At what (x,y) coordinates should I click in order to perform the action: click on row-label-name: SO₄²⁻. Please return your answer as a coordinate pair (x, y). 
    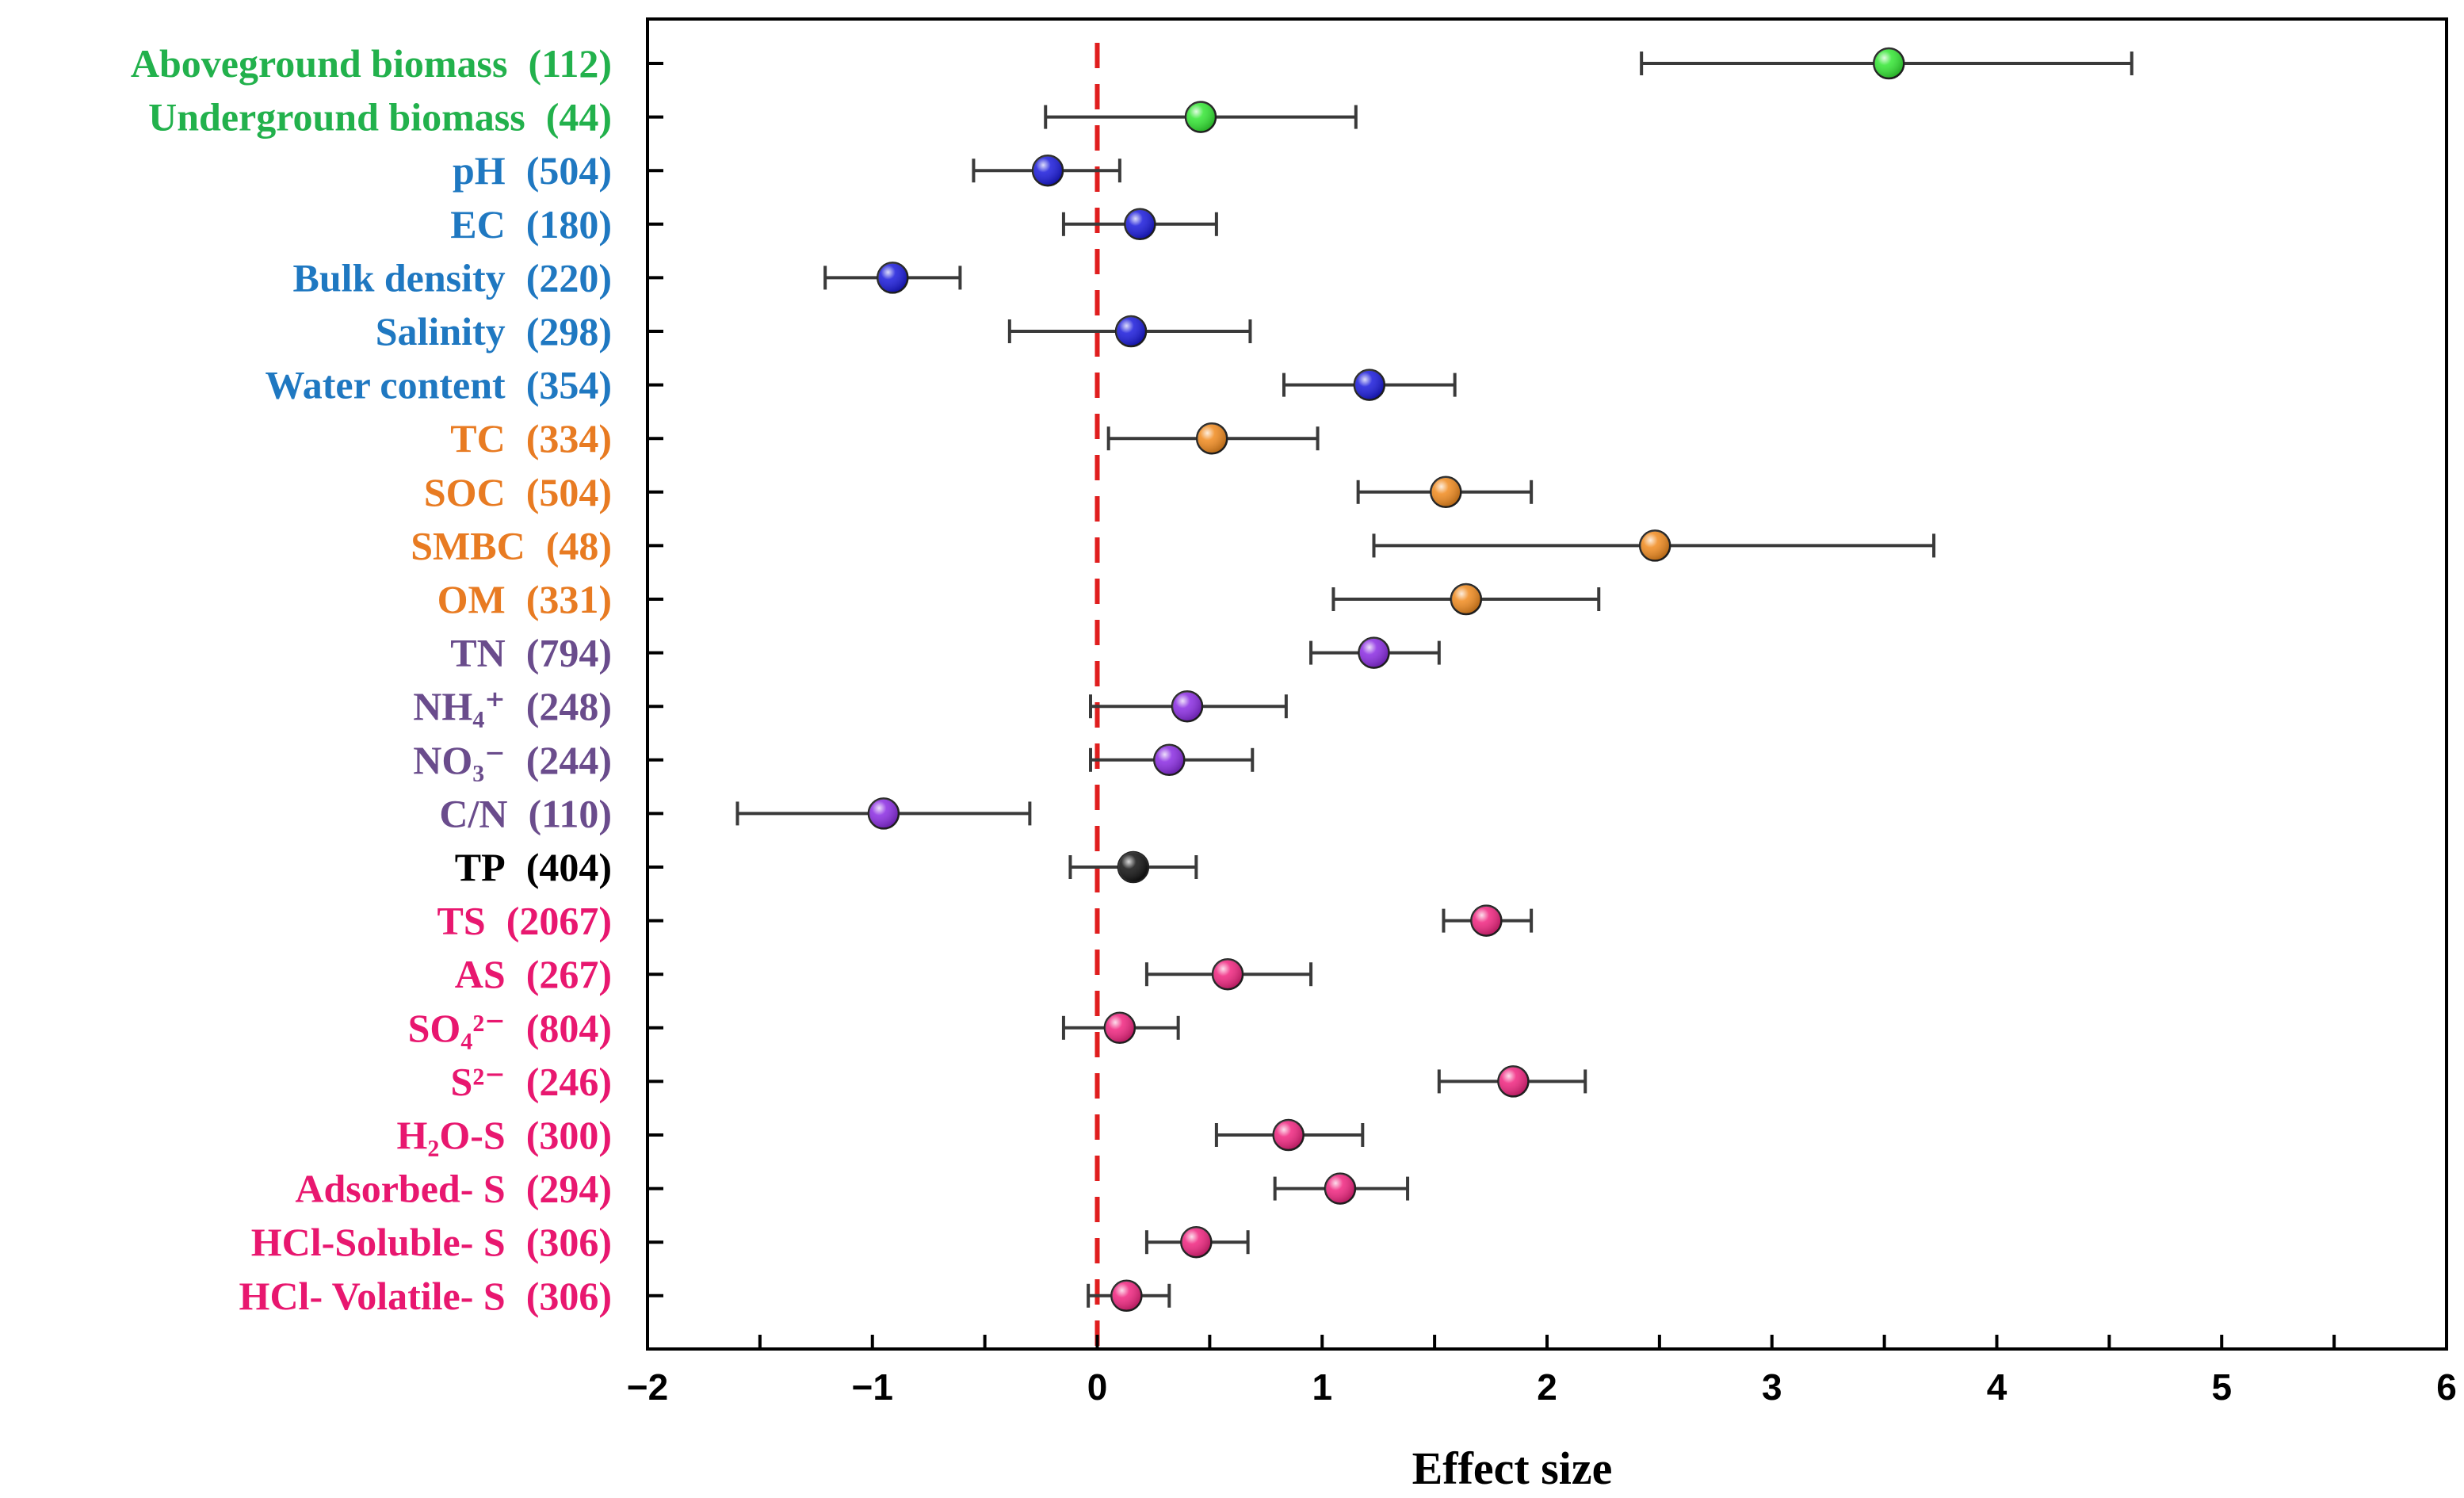
    Looking at the image, I should click on (457, 1028).